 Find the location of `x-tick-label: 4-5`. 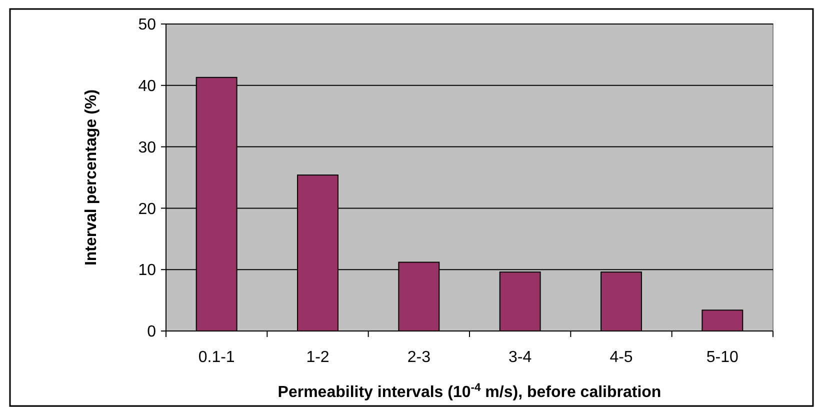

x-tick-label: 4-5 is located at coordinates (621, 357).